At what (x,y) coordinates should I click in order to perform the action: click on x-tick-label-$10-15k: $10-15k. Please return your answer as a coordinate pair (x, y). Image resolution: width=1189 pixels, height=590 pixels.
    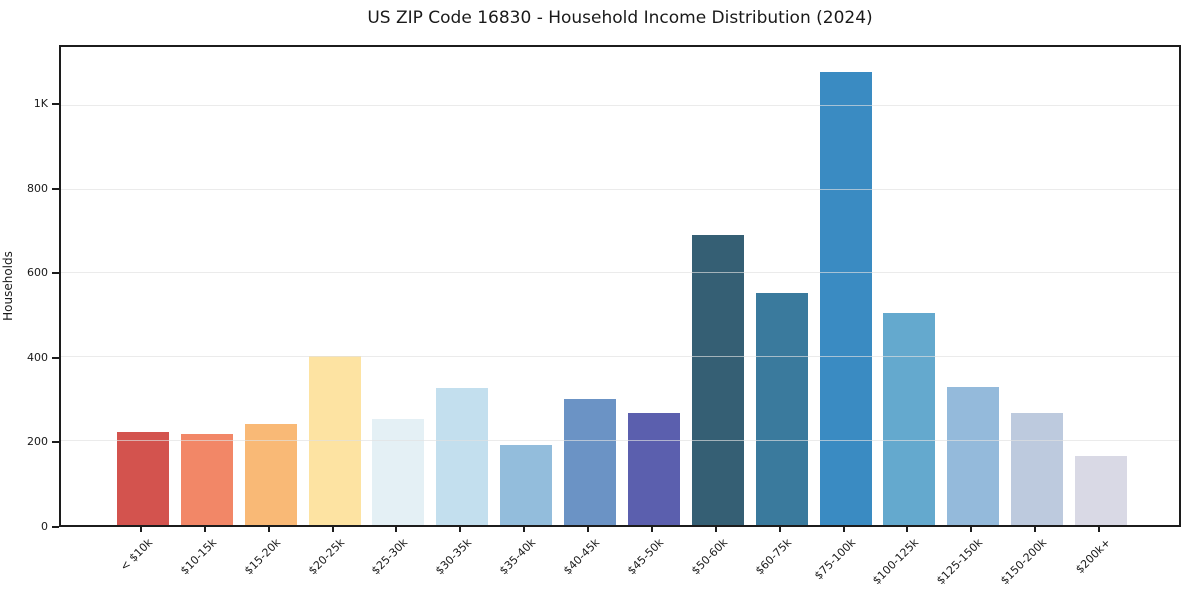
    Looking at the image, I should click on (198, 557).